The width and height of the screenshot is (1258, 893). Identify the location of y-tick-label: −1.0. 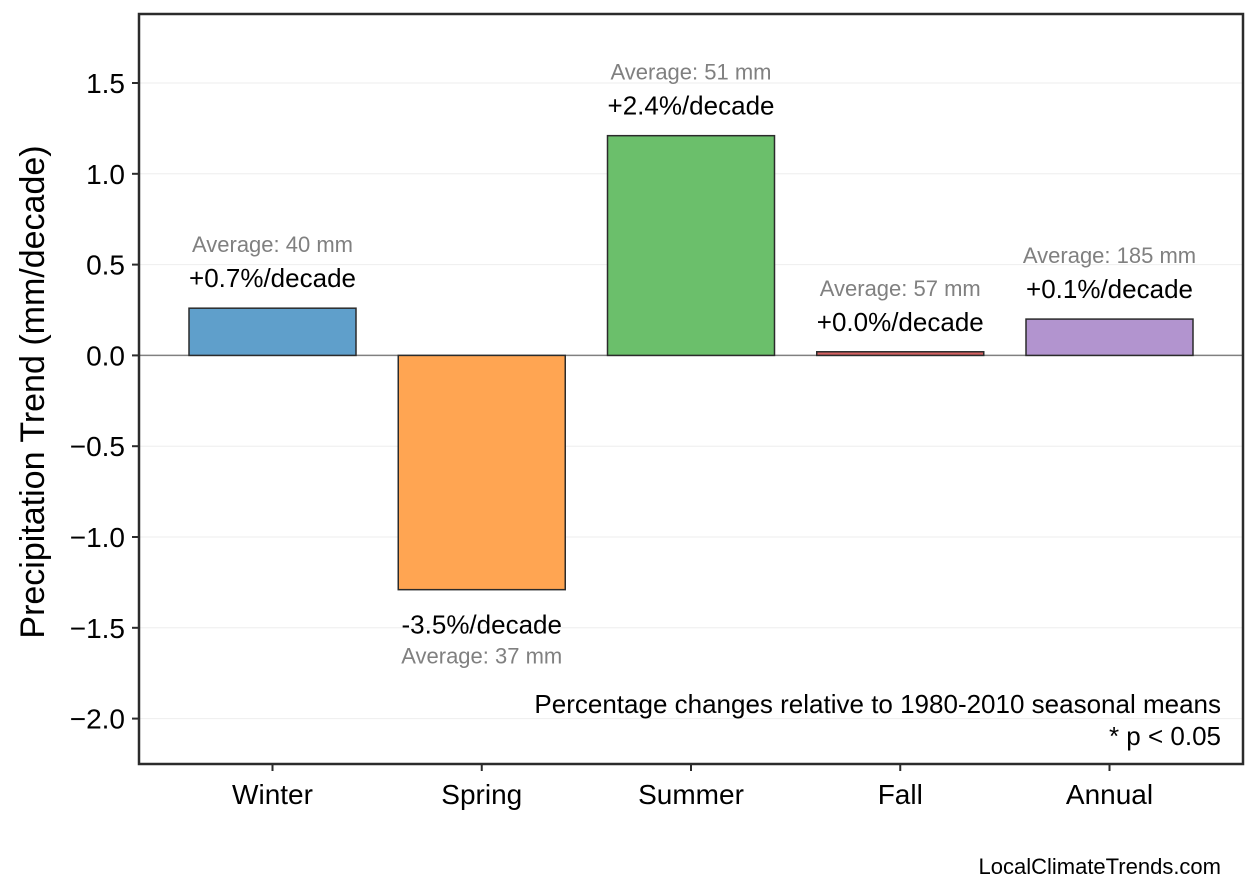
(97, 537).